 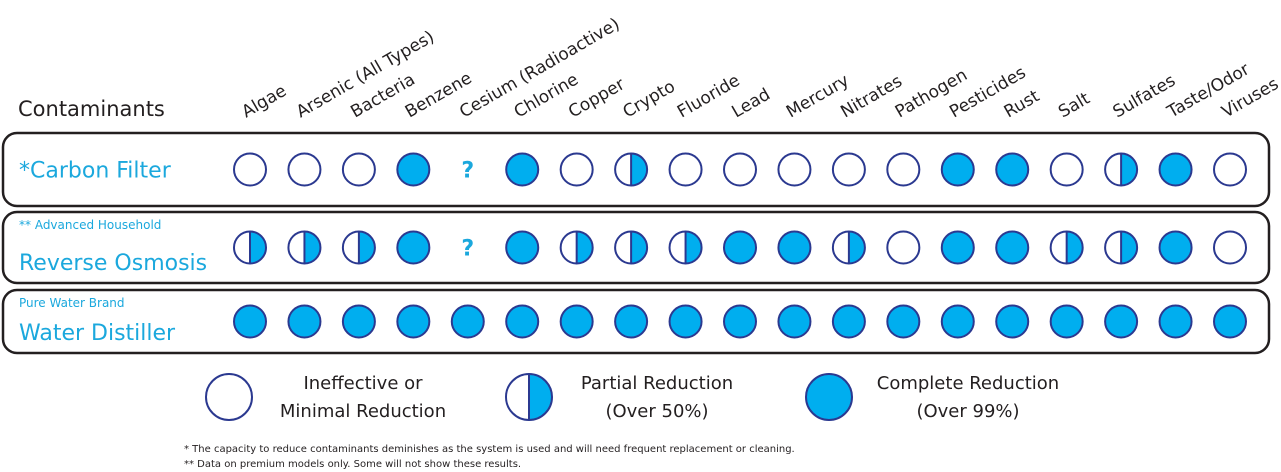 I want to click on legend-text: Minimal Reduction, so click(x=363, y=411).